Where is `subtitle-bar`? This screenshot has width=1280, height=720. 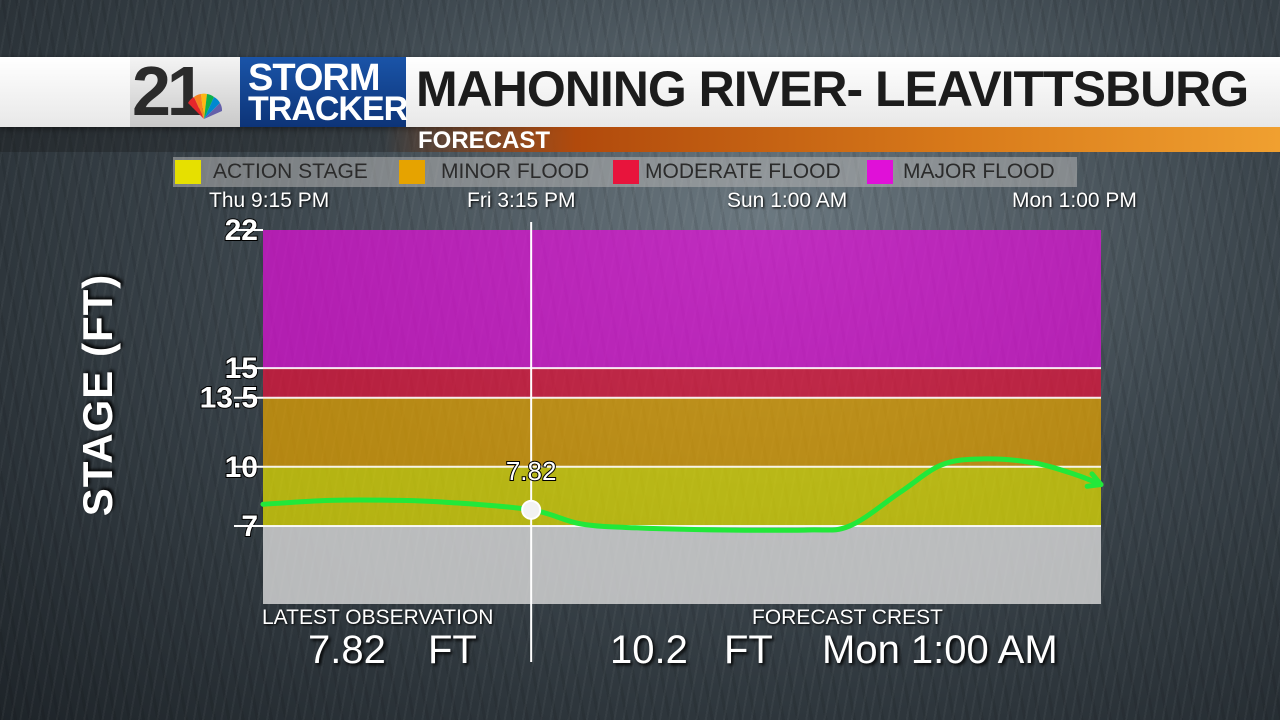
subtitle-bar is located at coordinates (640, 139).